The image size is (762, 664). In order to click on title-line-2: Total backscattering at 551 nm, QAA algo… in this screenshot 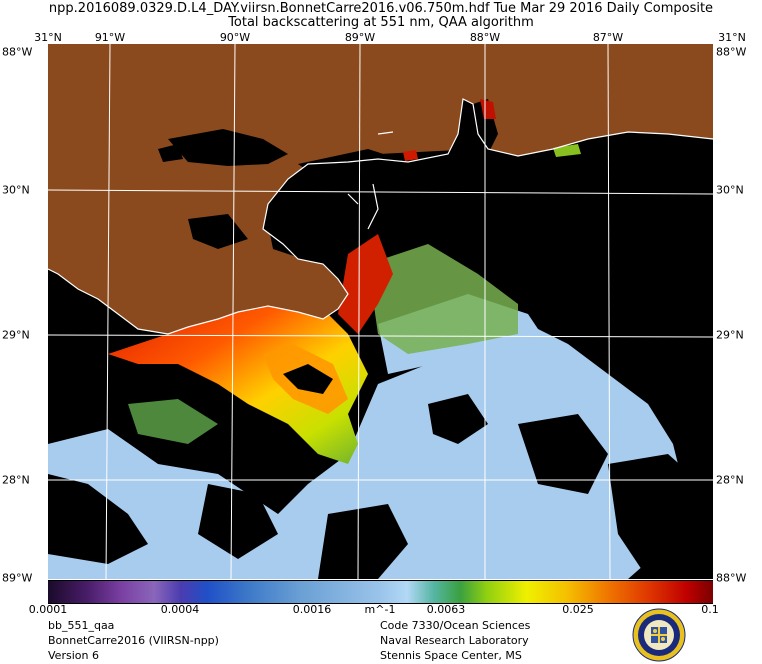, I will do `click(381, 22)`.